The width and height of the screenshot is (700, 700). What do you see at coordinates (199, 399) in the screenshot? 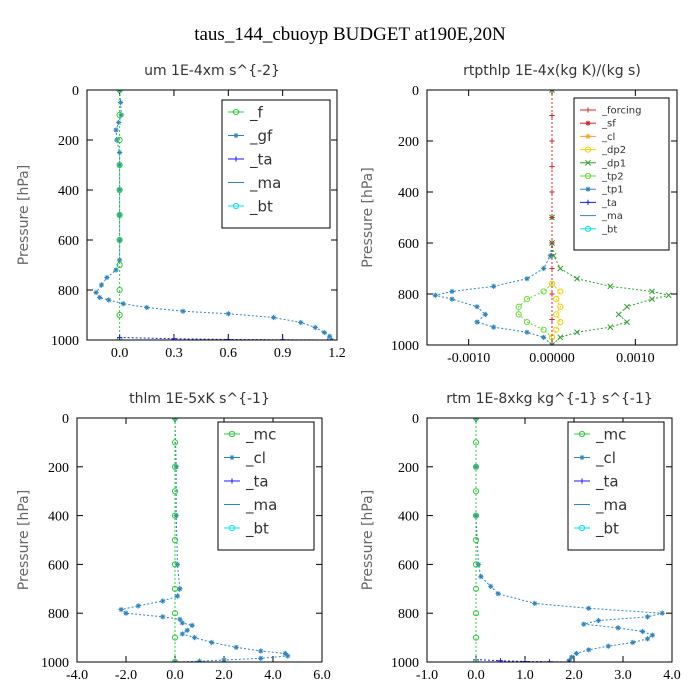
I see `panel-title: thlm 1E-5xK s^{-1}` at bounding box center [199, 399].